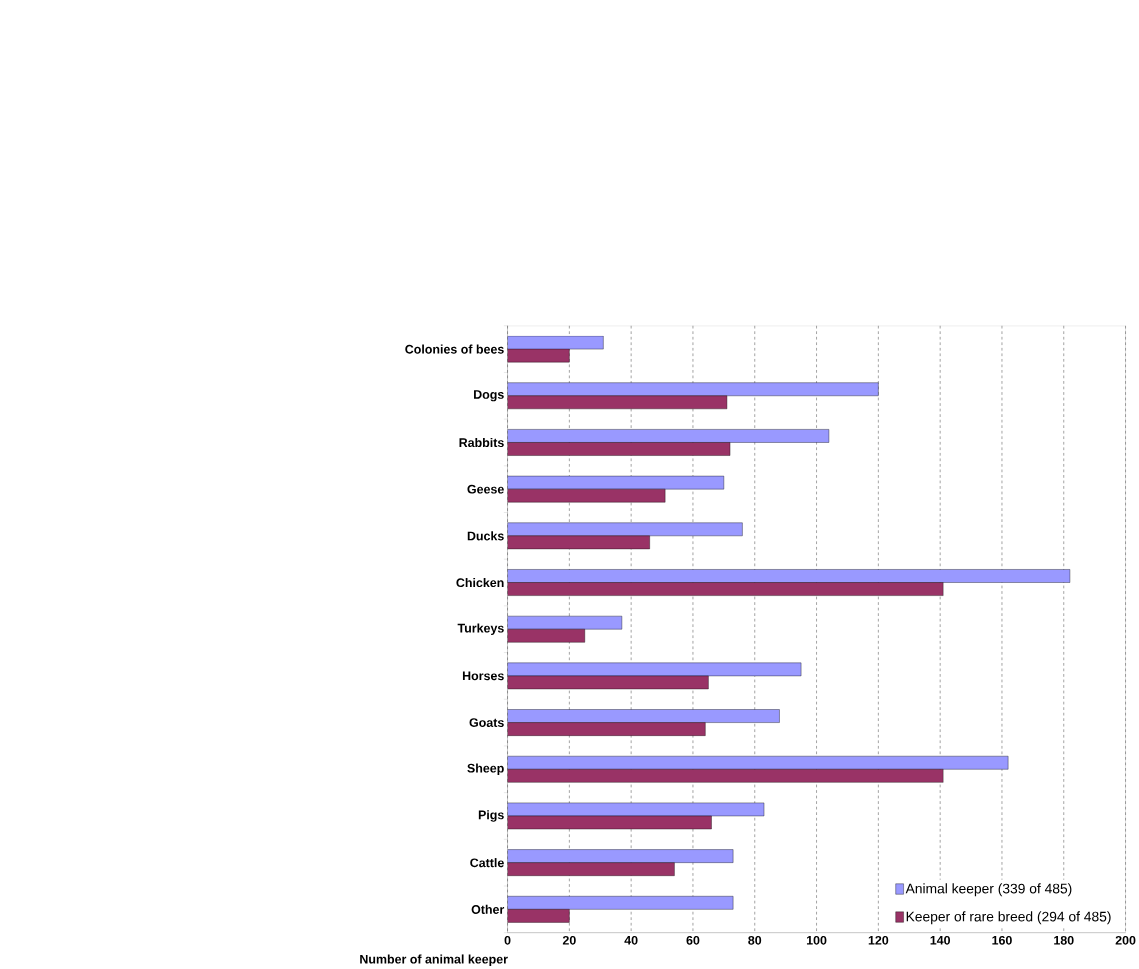  Describe the element at coordinates (480, 582) in the screenshot. I see `y-tick-label: Chicken` at that location.